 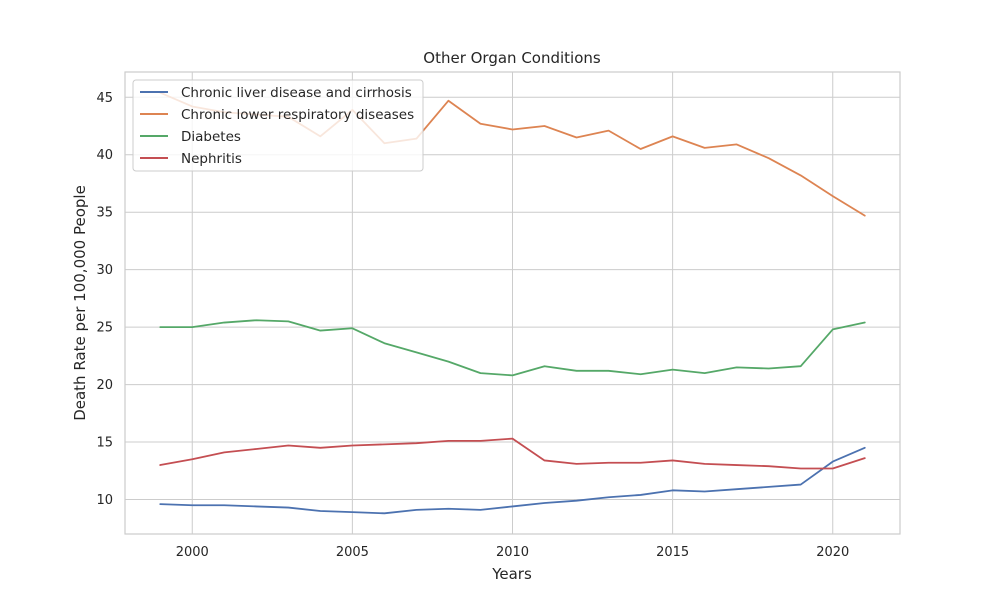 I want to click on x-axis-ticks: 2000 2005 2010 2015 2020, so click(x=513, y=552).